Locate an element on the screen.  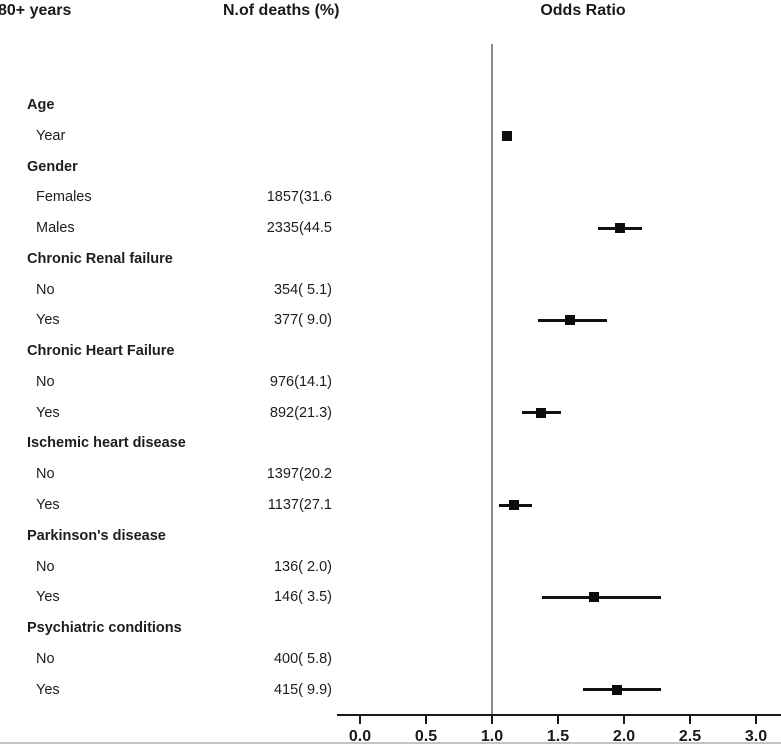
deaths-count-value: 377( 9.0) is located at coordinates (302, 320).